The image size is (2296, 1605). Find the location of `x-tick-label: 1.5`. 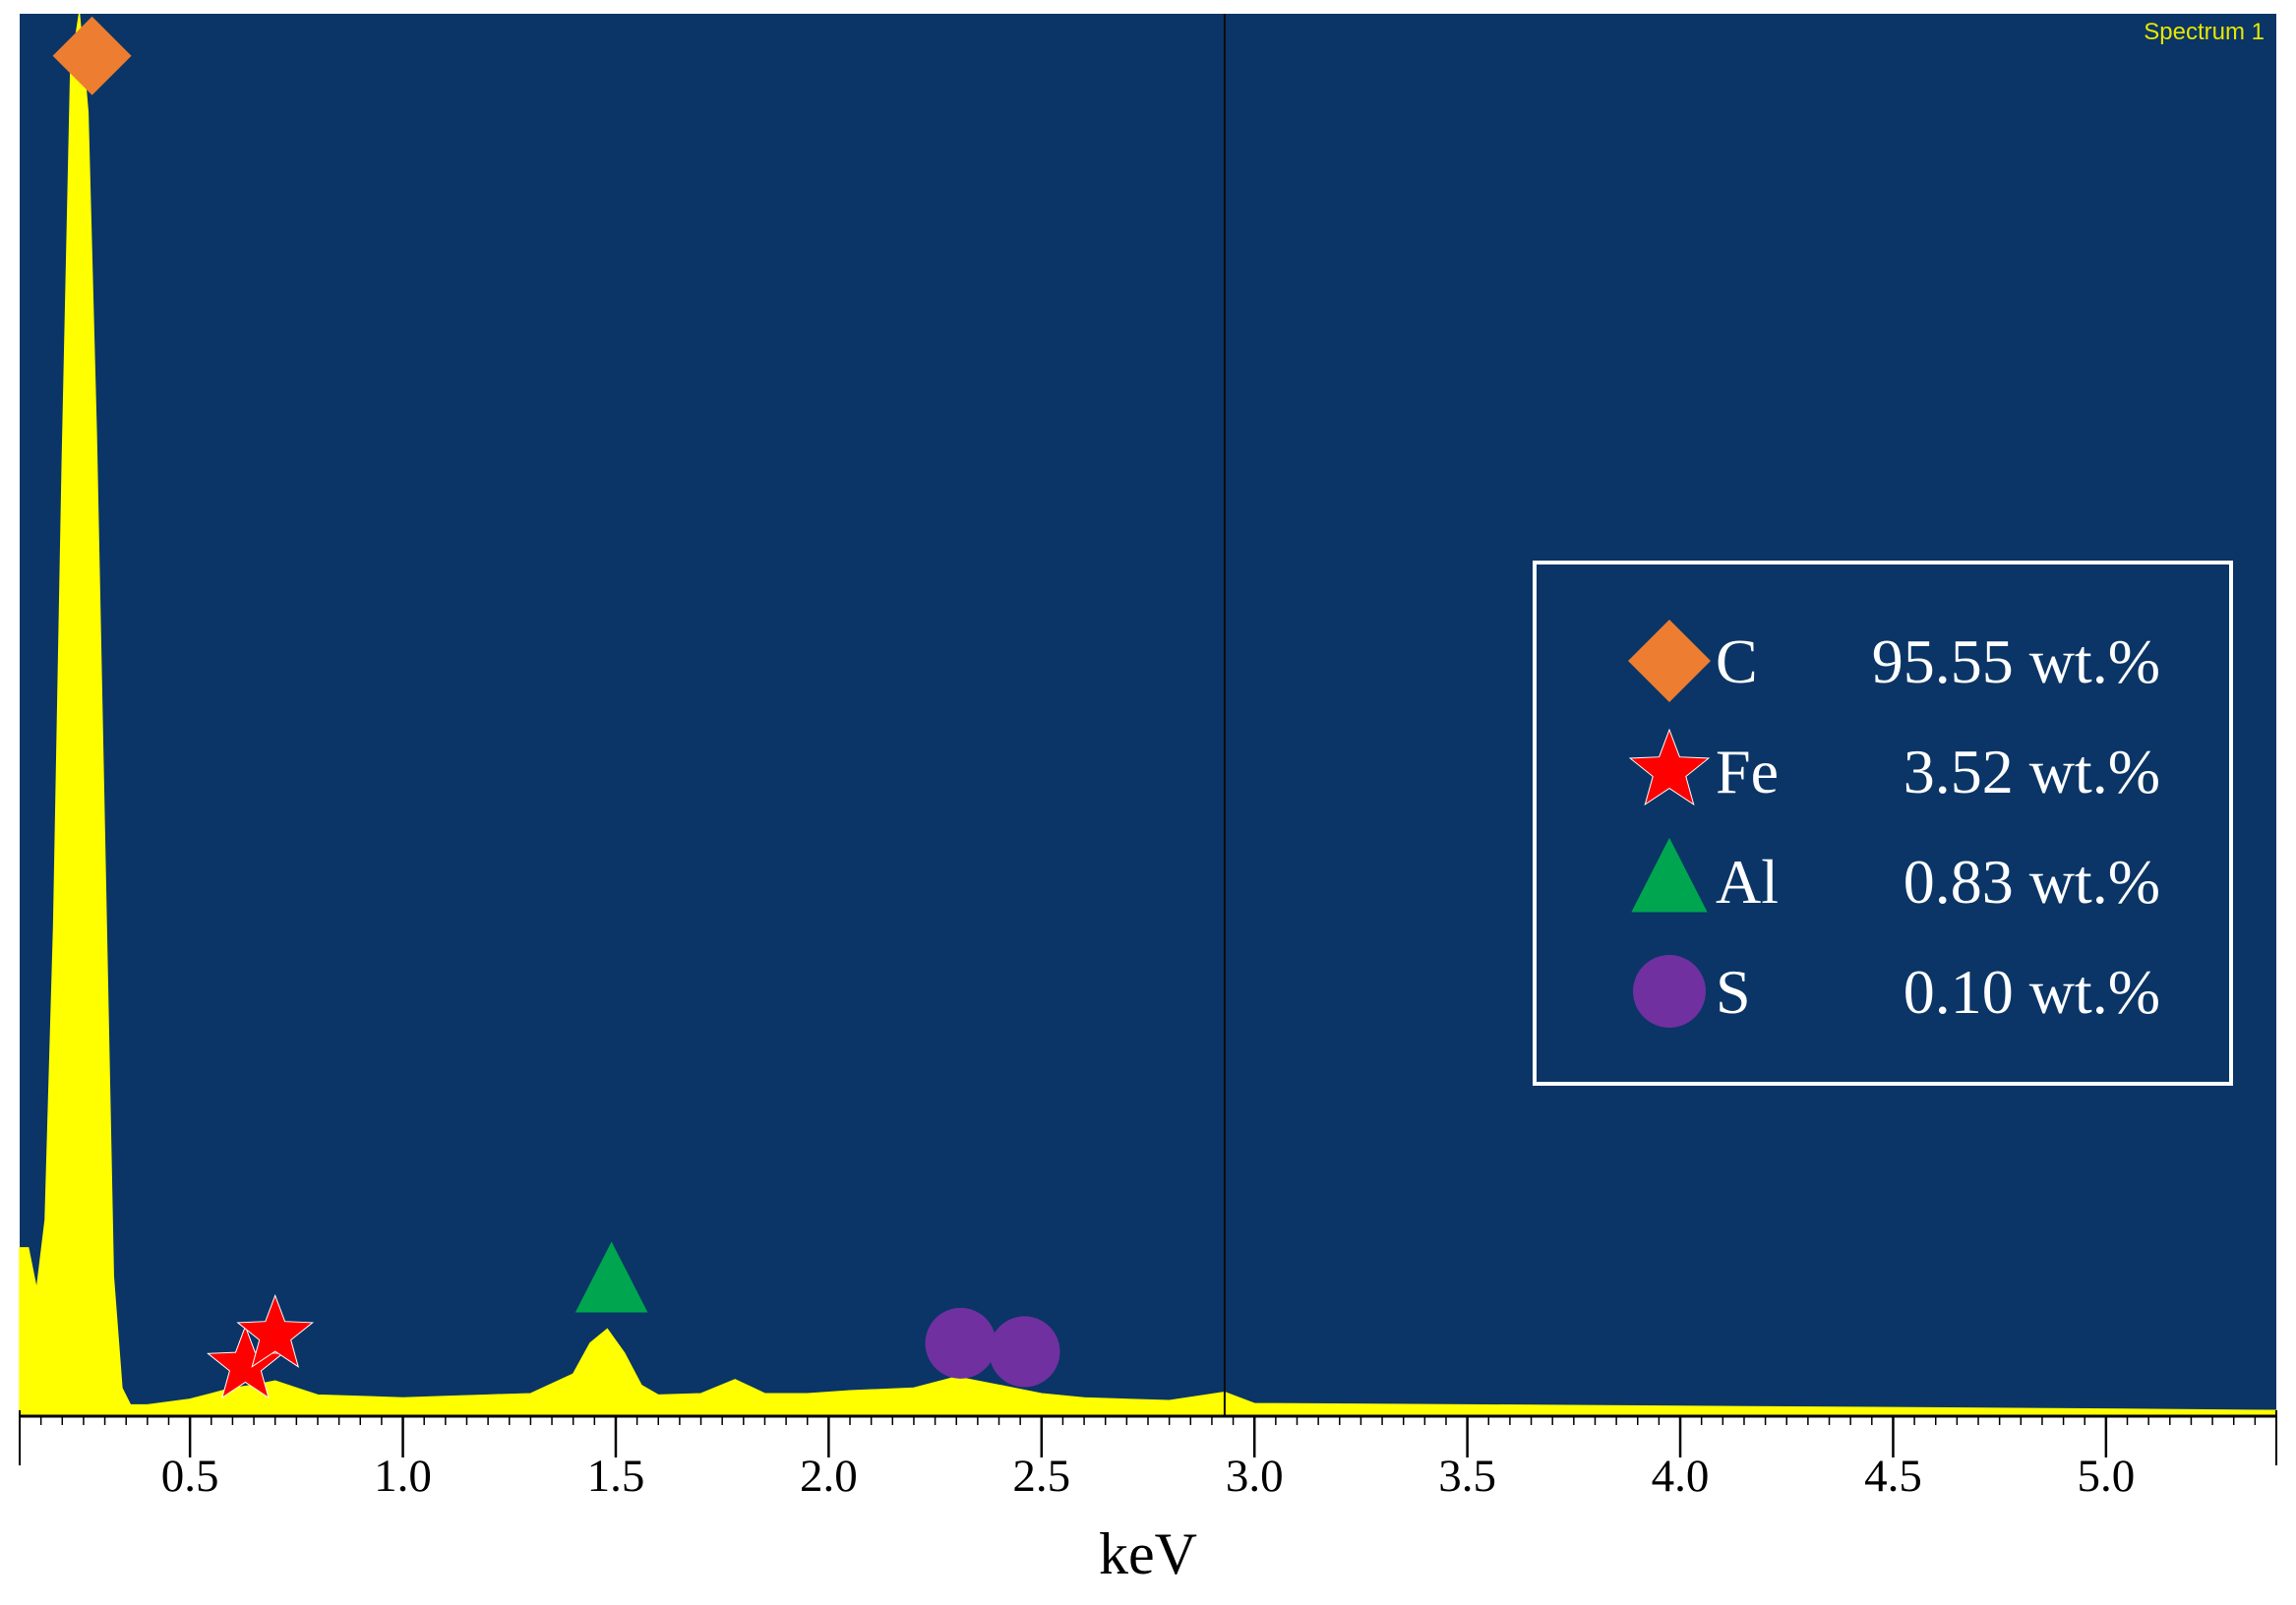

x-tick-label: 1.5 is located at coordinates (616, 1476).